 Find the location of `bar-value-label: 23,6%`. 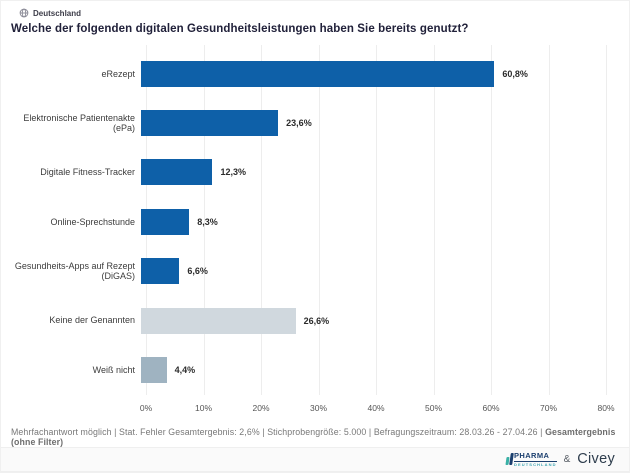

bar-value-label: 23,6% is located at coordinates (299, 123).